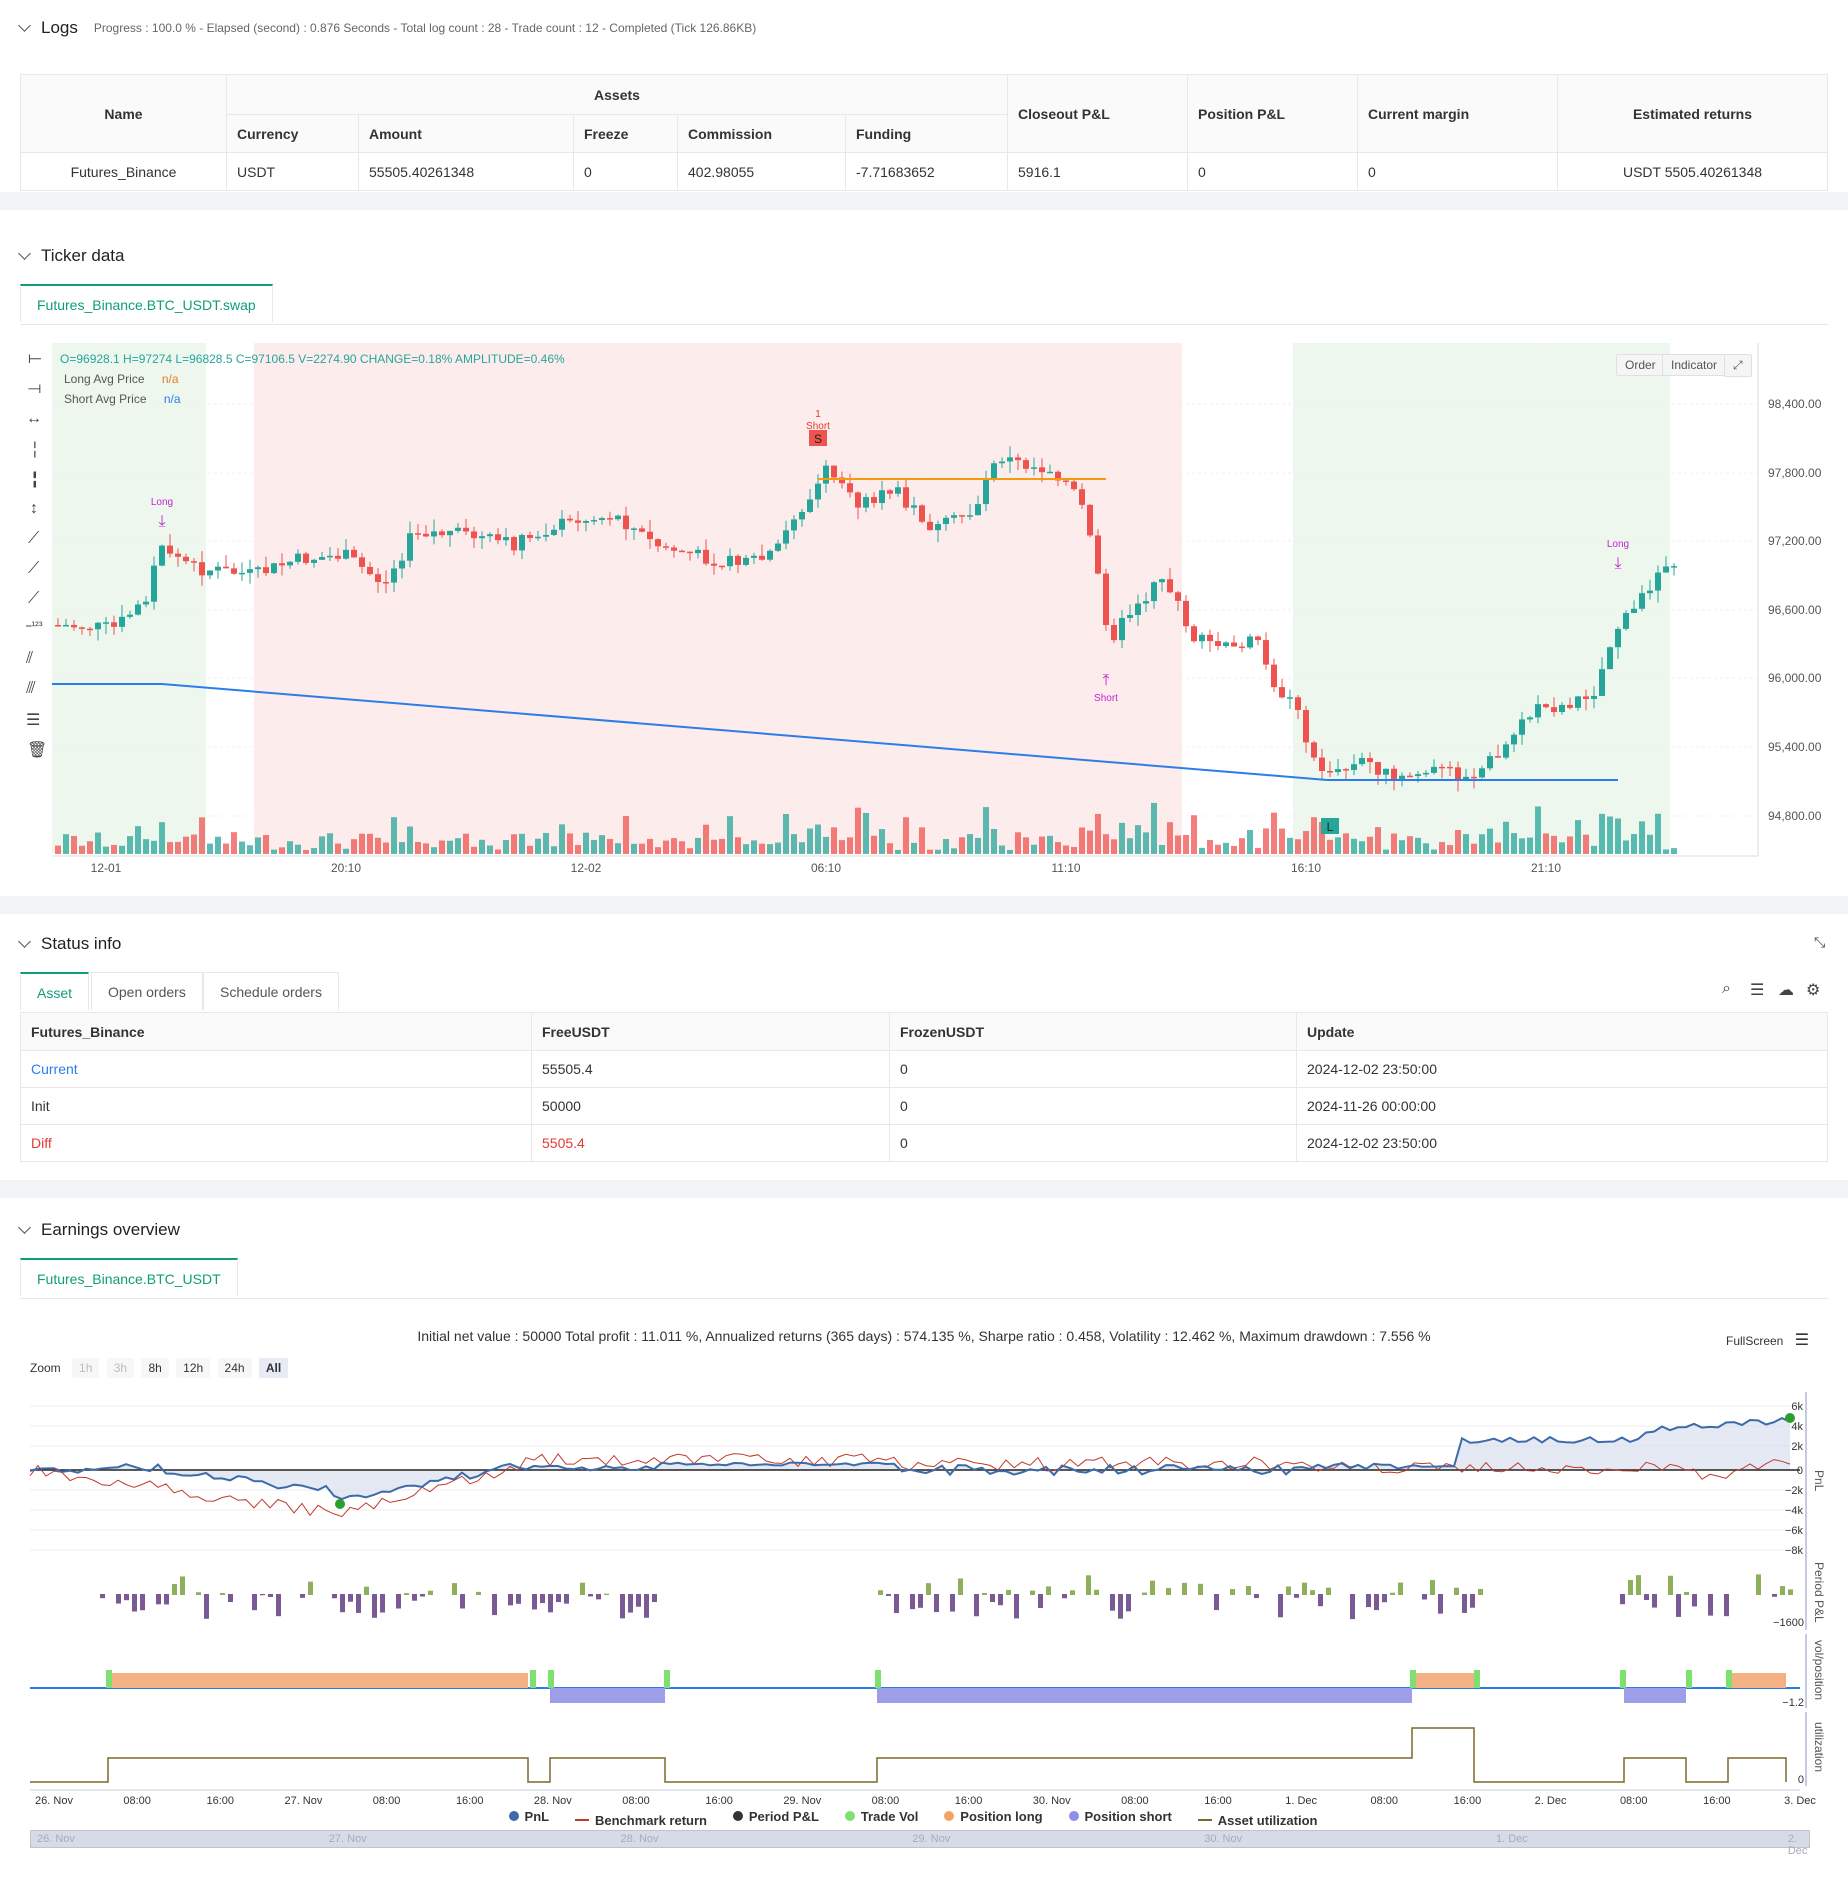  I want to click on order-button: Order, so click(1640, 365).